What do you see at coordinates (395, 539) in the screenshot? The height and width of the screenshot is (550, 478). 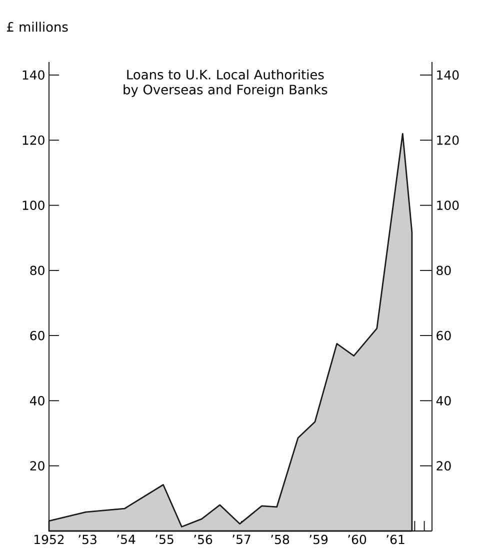 I see `x-tick-label: ’61` at bounding box center [395, 539].